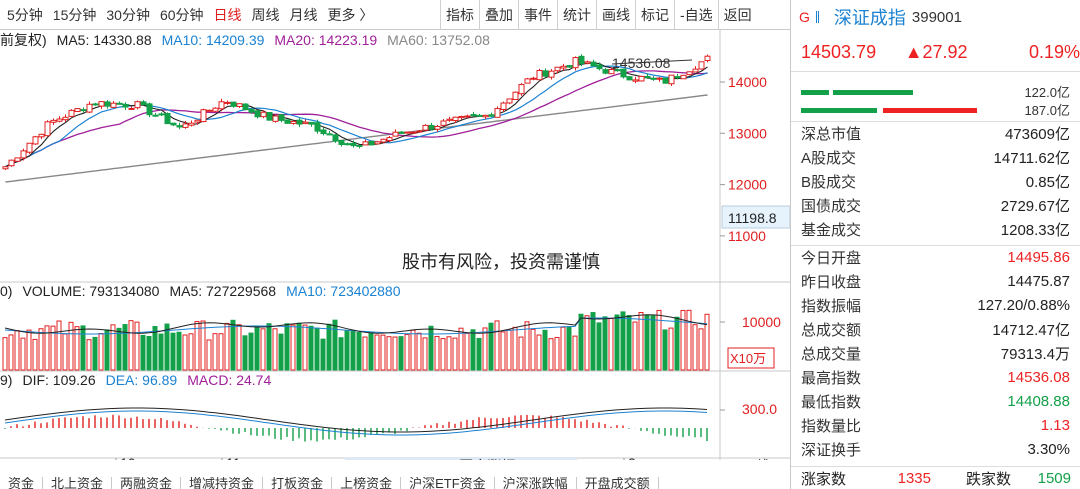 The width and height of the screenshot is (1080, 489). What do you see at coordinates (747, 133) in the screenshot?
I see `y-tick-label: 13000` at bounding box center [747, 133].